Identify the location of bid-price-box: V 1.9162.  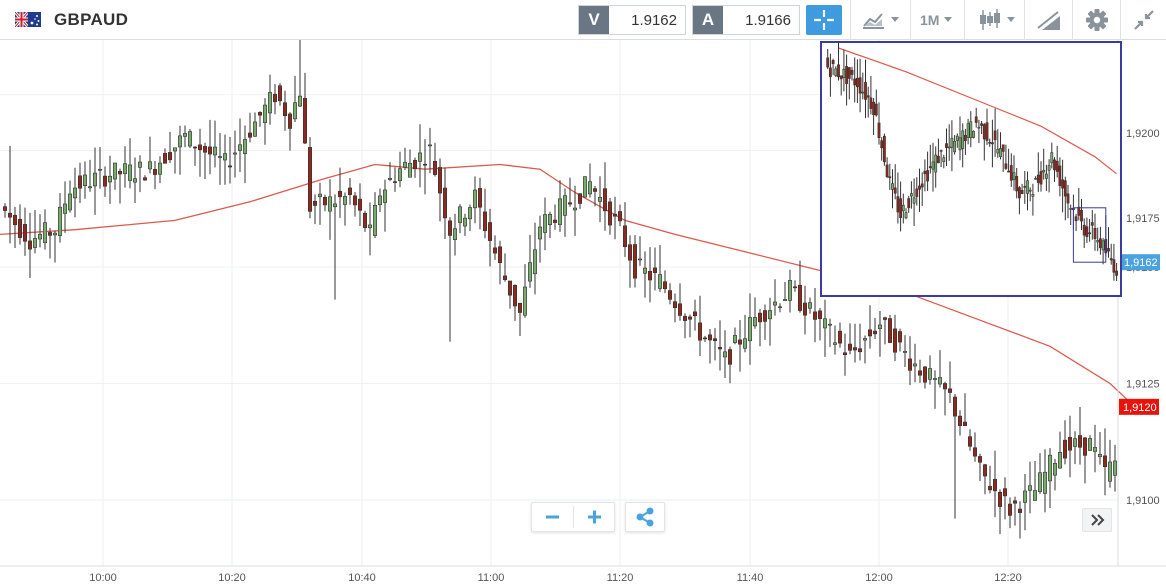
(632, 20).